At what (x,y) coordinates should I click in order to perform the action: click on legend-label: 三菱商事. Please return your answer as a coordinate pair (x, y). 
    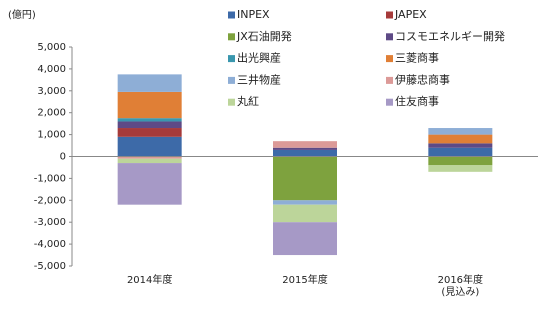
    Looking at the image, I should click on (417, 58).